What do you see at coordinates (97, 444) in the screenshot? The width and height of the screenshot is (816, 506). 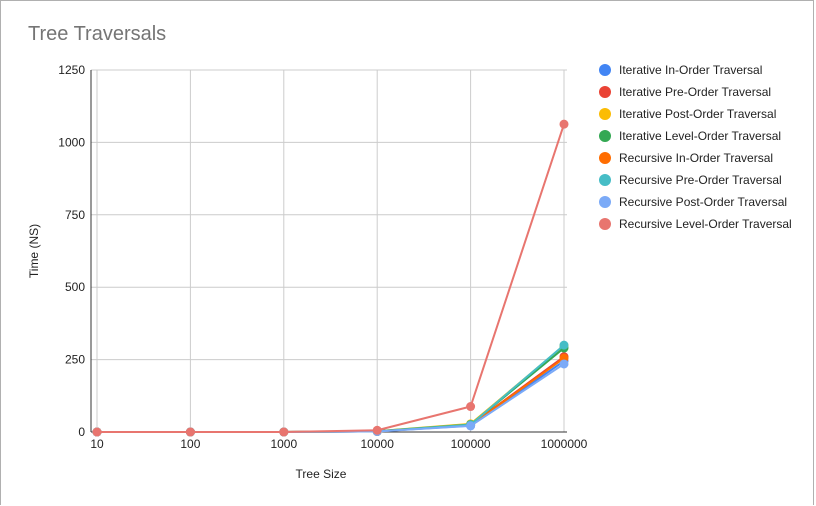 I see `x-tick-label: 10` at bounding box center [97, 444].